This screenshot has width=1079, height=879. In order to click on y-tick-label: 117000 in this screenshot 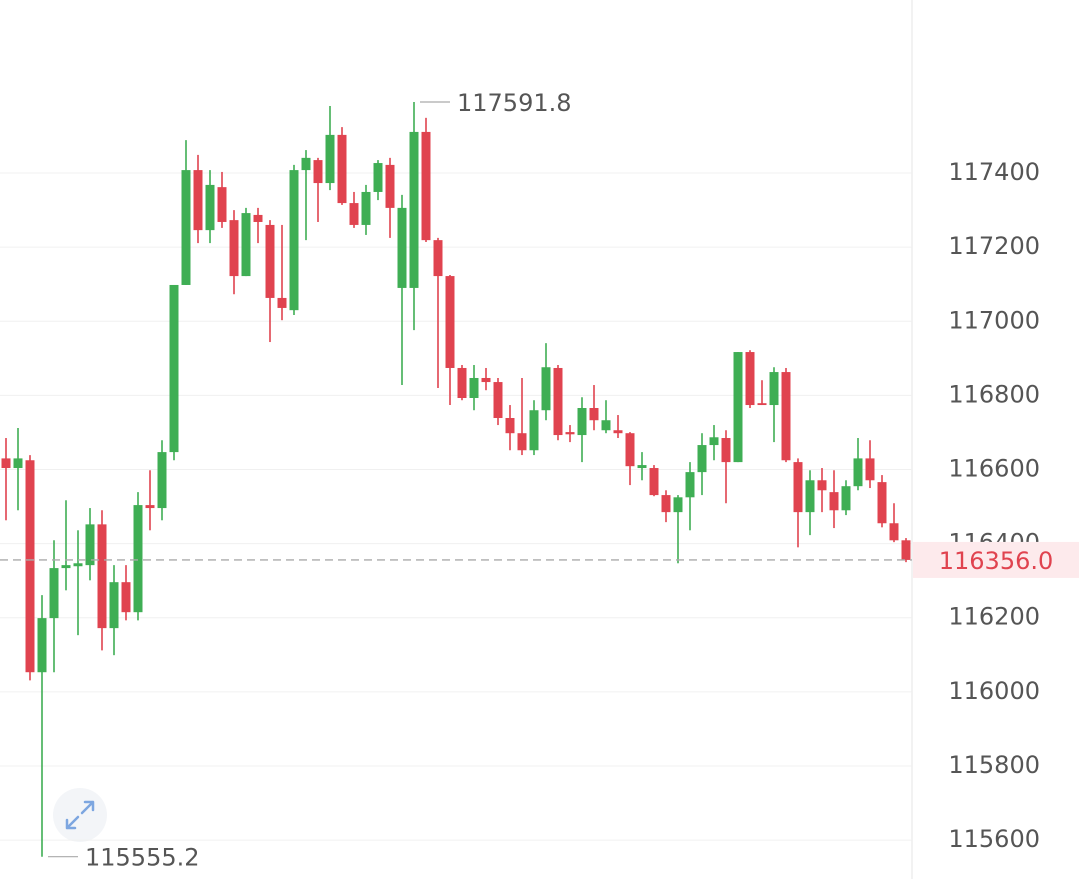, I will do `click(994, 320)`.